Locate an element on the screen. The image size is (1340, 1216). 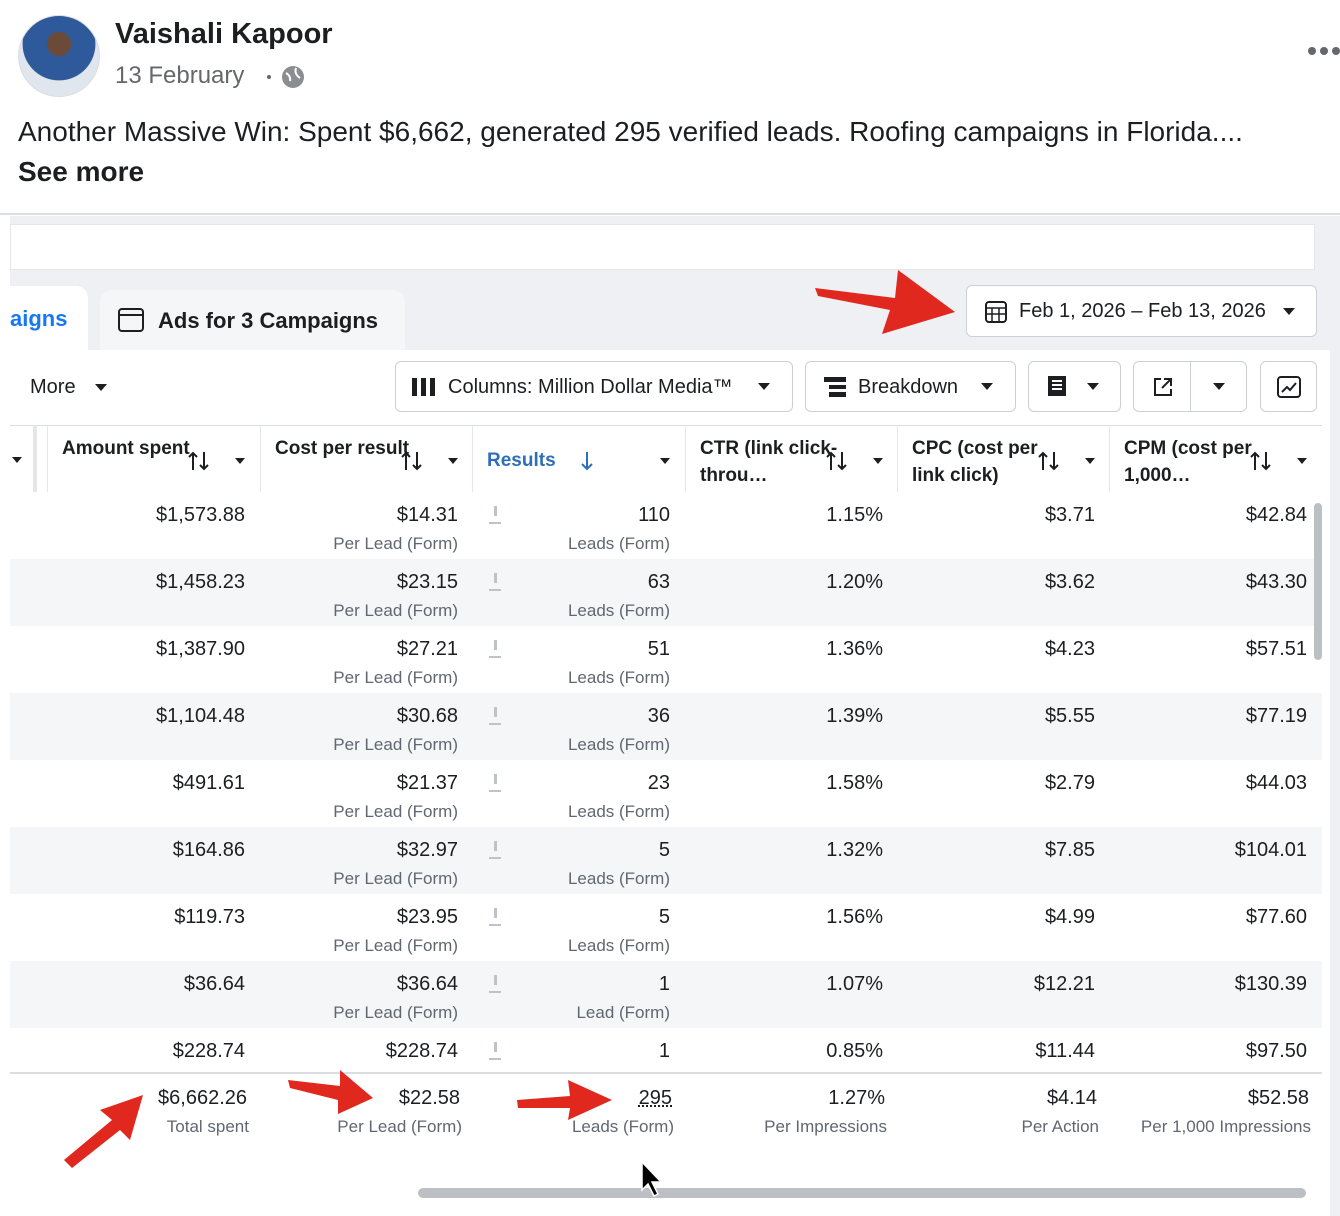
cell-value: 1.15% is located at coordinates (854, 515).